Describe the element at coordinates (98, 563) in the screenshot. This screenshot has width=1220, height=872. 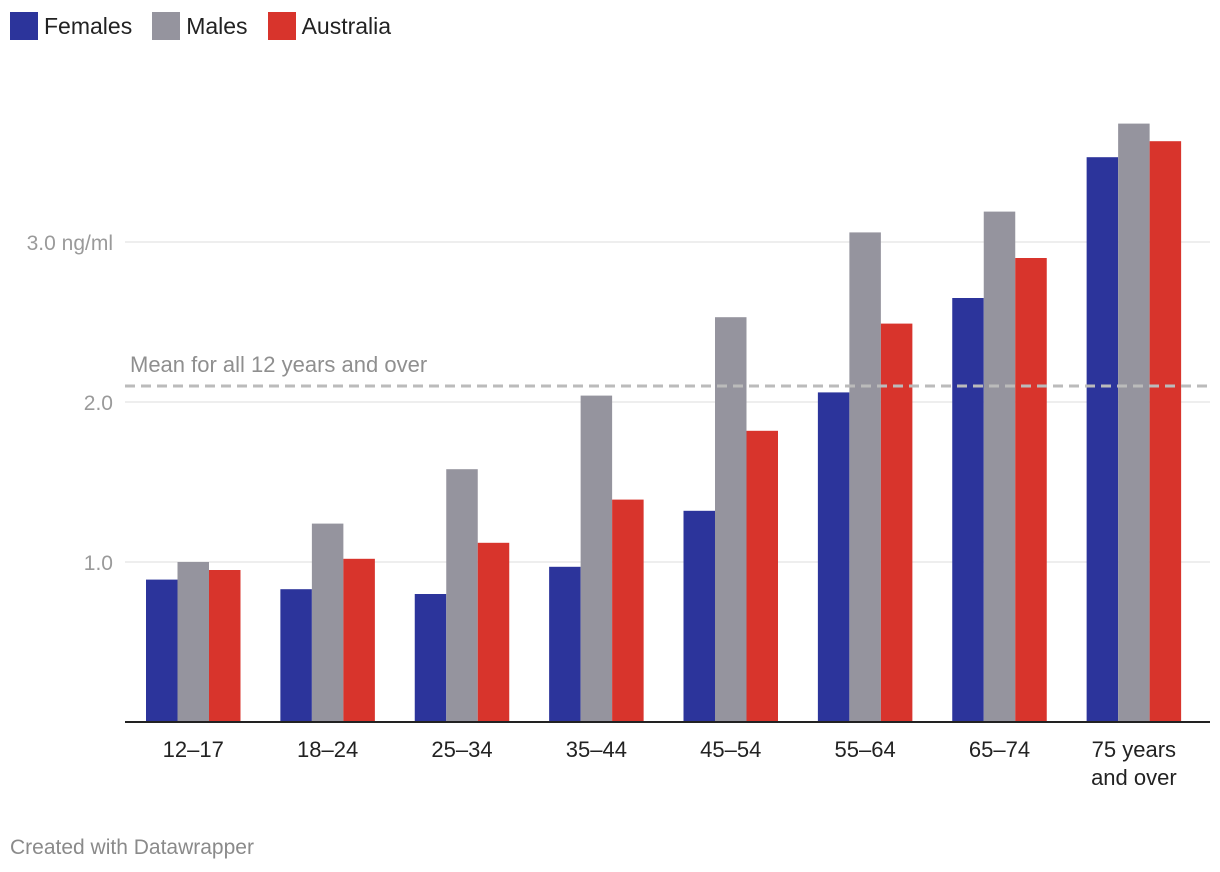
I see `y-tick-label: 1.0` at that location.